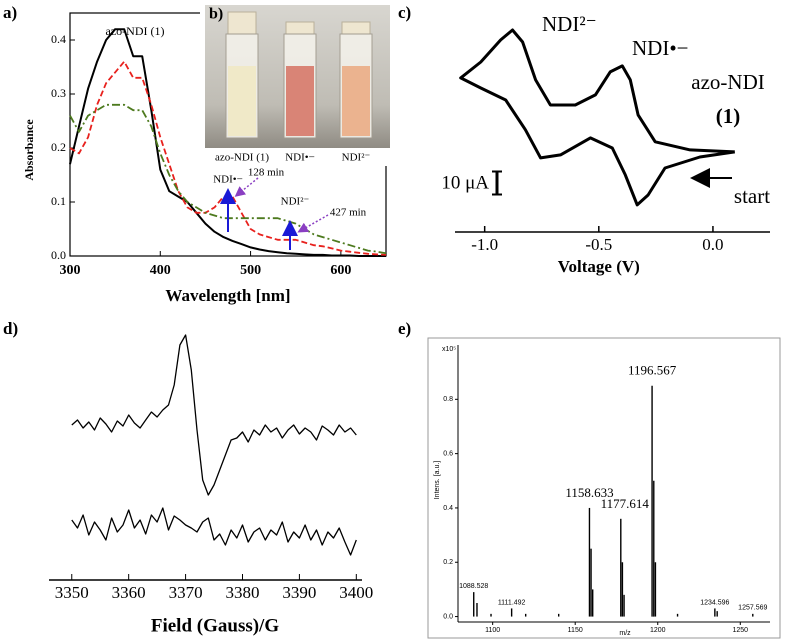 Image resolution: width=787 pixels, height=640 pixels. Describe the element at coordinates (250, 270) in the screenshot. I see `x-tick-label: 500` at that location.